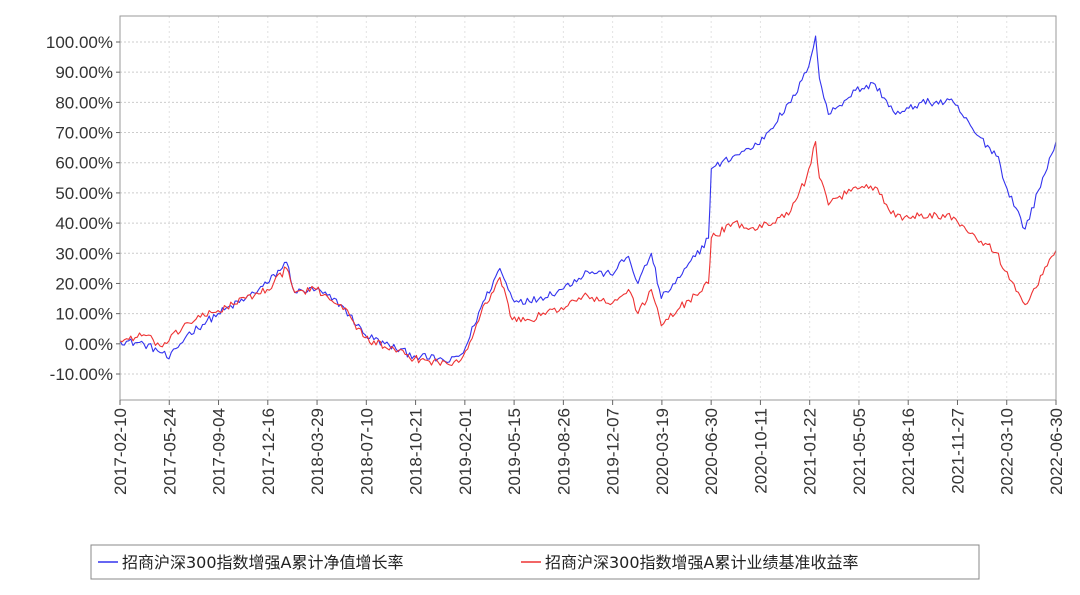 Image resolution: width=1080 pixels, height=595 pixels. Describe the element at coordinates (169, 451) in the screenshot. I see `x-tick-label: 2017-05-24` at that location.